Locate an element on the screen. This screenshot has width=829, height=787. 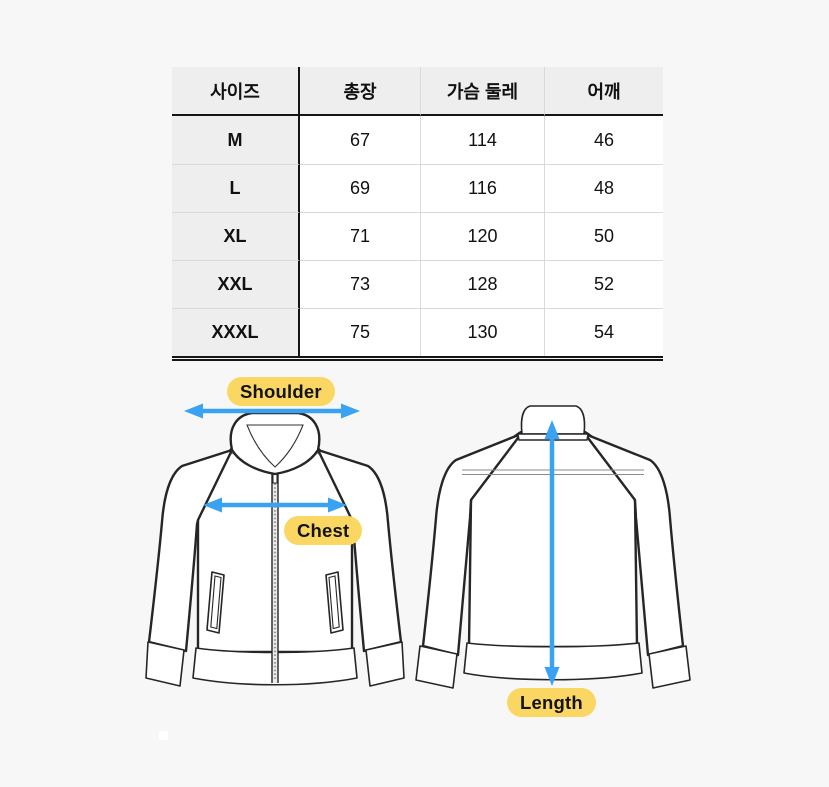
front-sleeve-left is located at coordinates (190, 550).